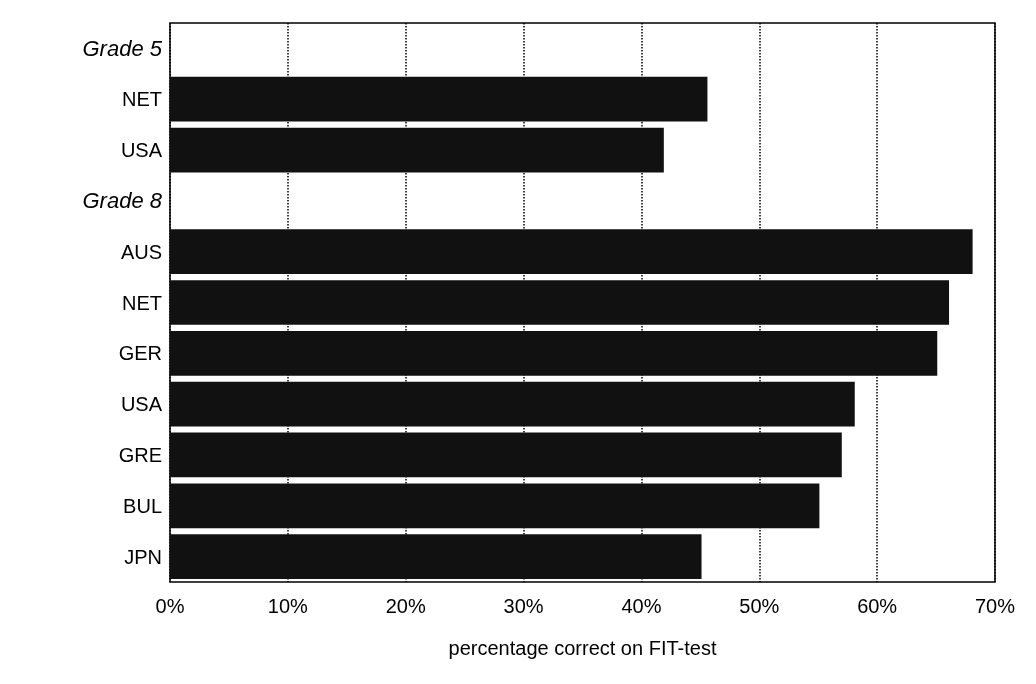 The image size is (1036, 684). Describe the element at coordinates (140, 454) in the screenshot. I see `y-tick-label: GRE` at that location.